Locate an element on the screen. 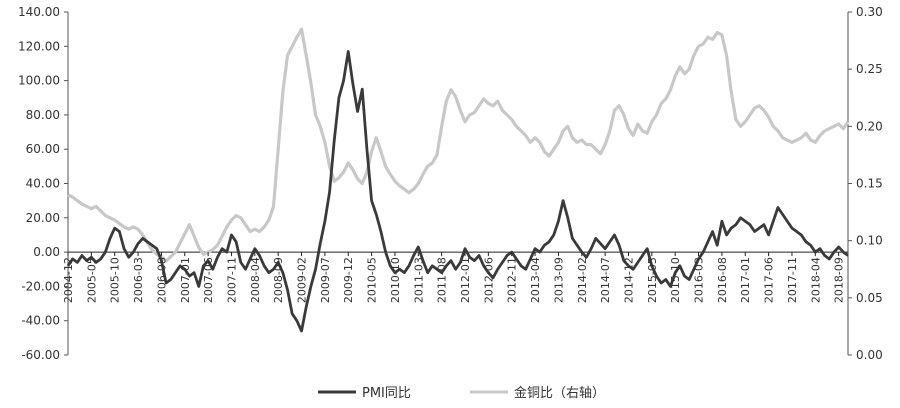  x-tick-label: 2010-10 is located at coordinates (395, 280).